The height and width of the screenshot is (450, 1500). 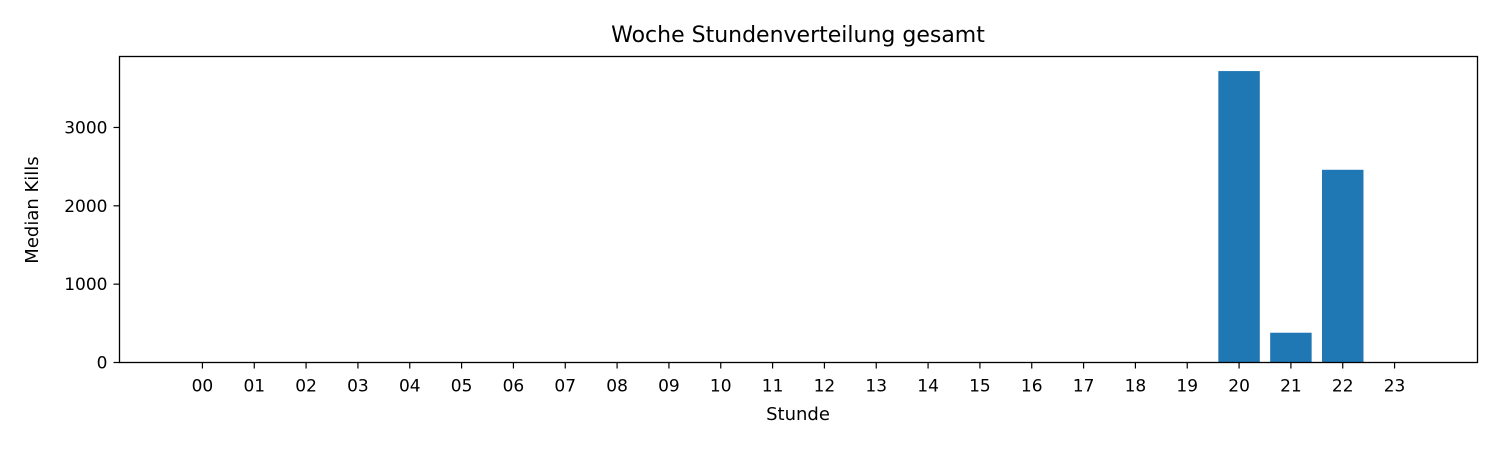 What do you see at coordinates (85, 285) in the screenshot?
I see `y-tick-label: 1000` at bounding box center [85, 285].